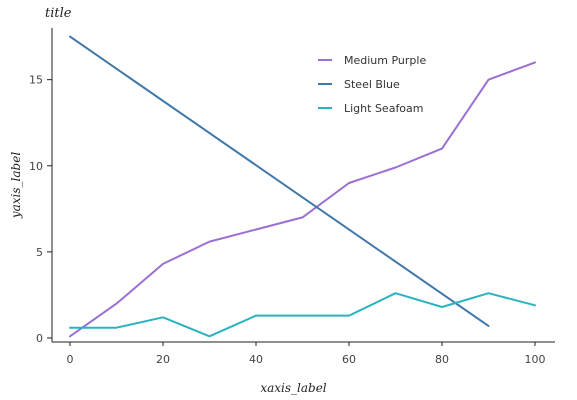 Image resolution: width=577 pixels, height=400 pixels. Describe the element at coordinates (306, 354) in the screenshot. I see `x-ticks: 0 20 40 60 80 100` at that location.